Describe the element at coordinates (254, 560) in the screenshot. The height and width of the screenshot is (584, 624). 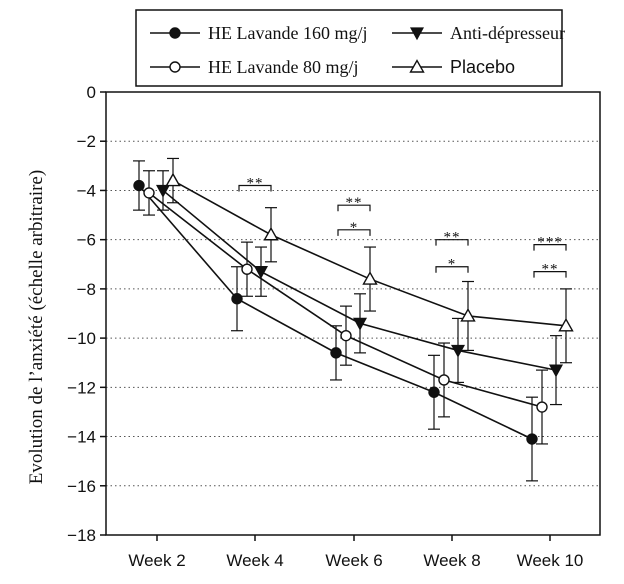
I see `x-tick-label: Week 4` at that location.